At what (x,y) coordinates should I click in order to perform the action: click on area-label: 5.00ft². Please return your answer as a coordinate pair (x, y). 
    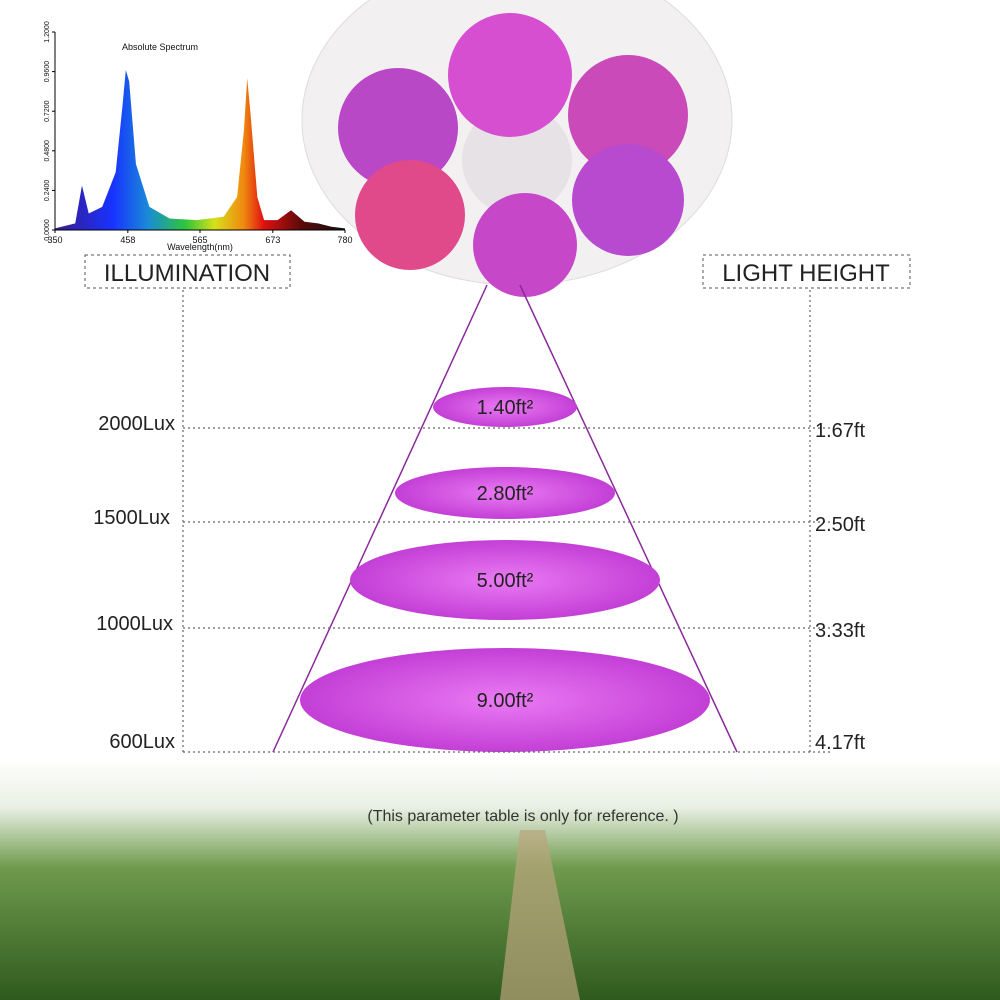
    Looking at the image, I should click on (505, 581).